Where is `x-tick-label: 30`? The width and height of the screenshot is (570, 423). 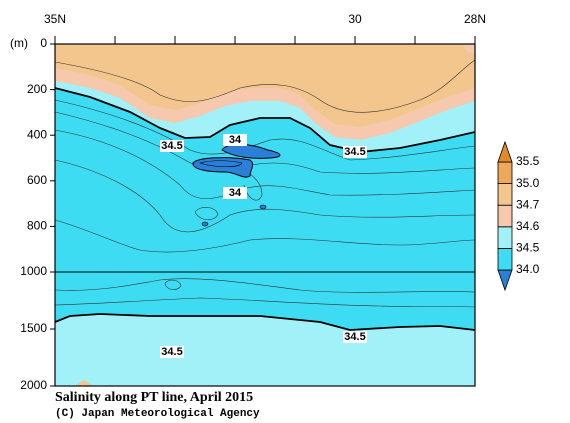
x-tick-label: 30 is located at coordinates (355, 19).